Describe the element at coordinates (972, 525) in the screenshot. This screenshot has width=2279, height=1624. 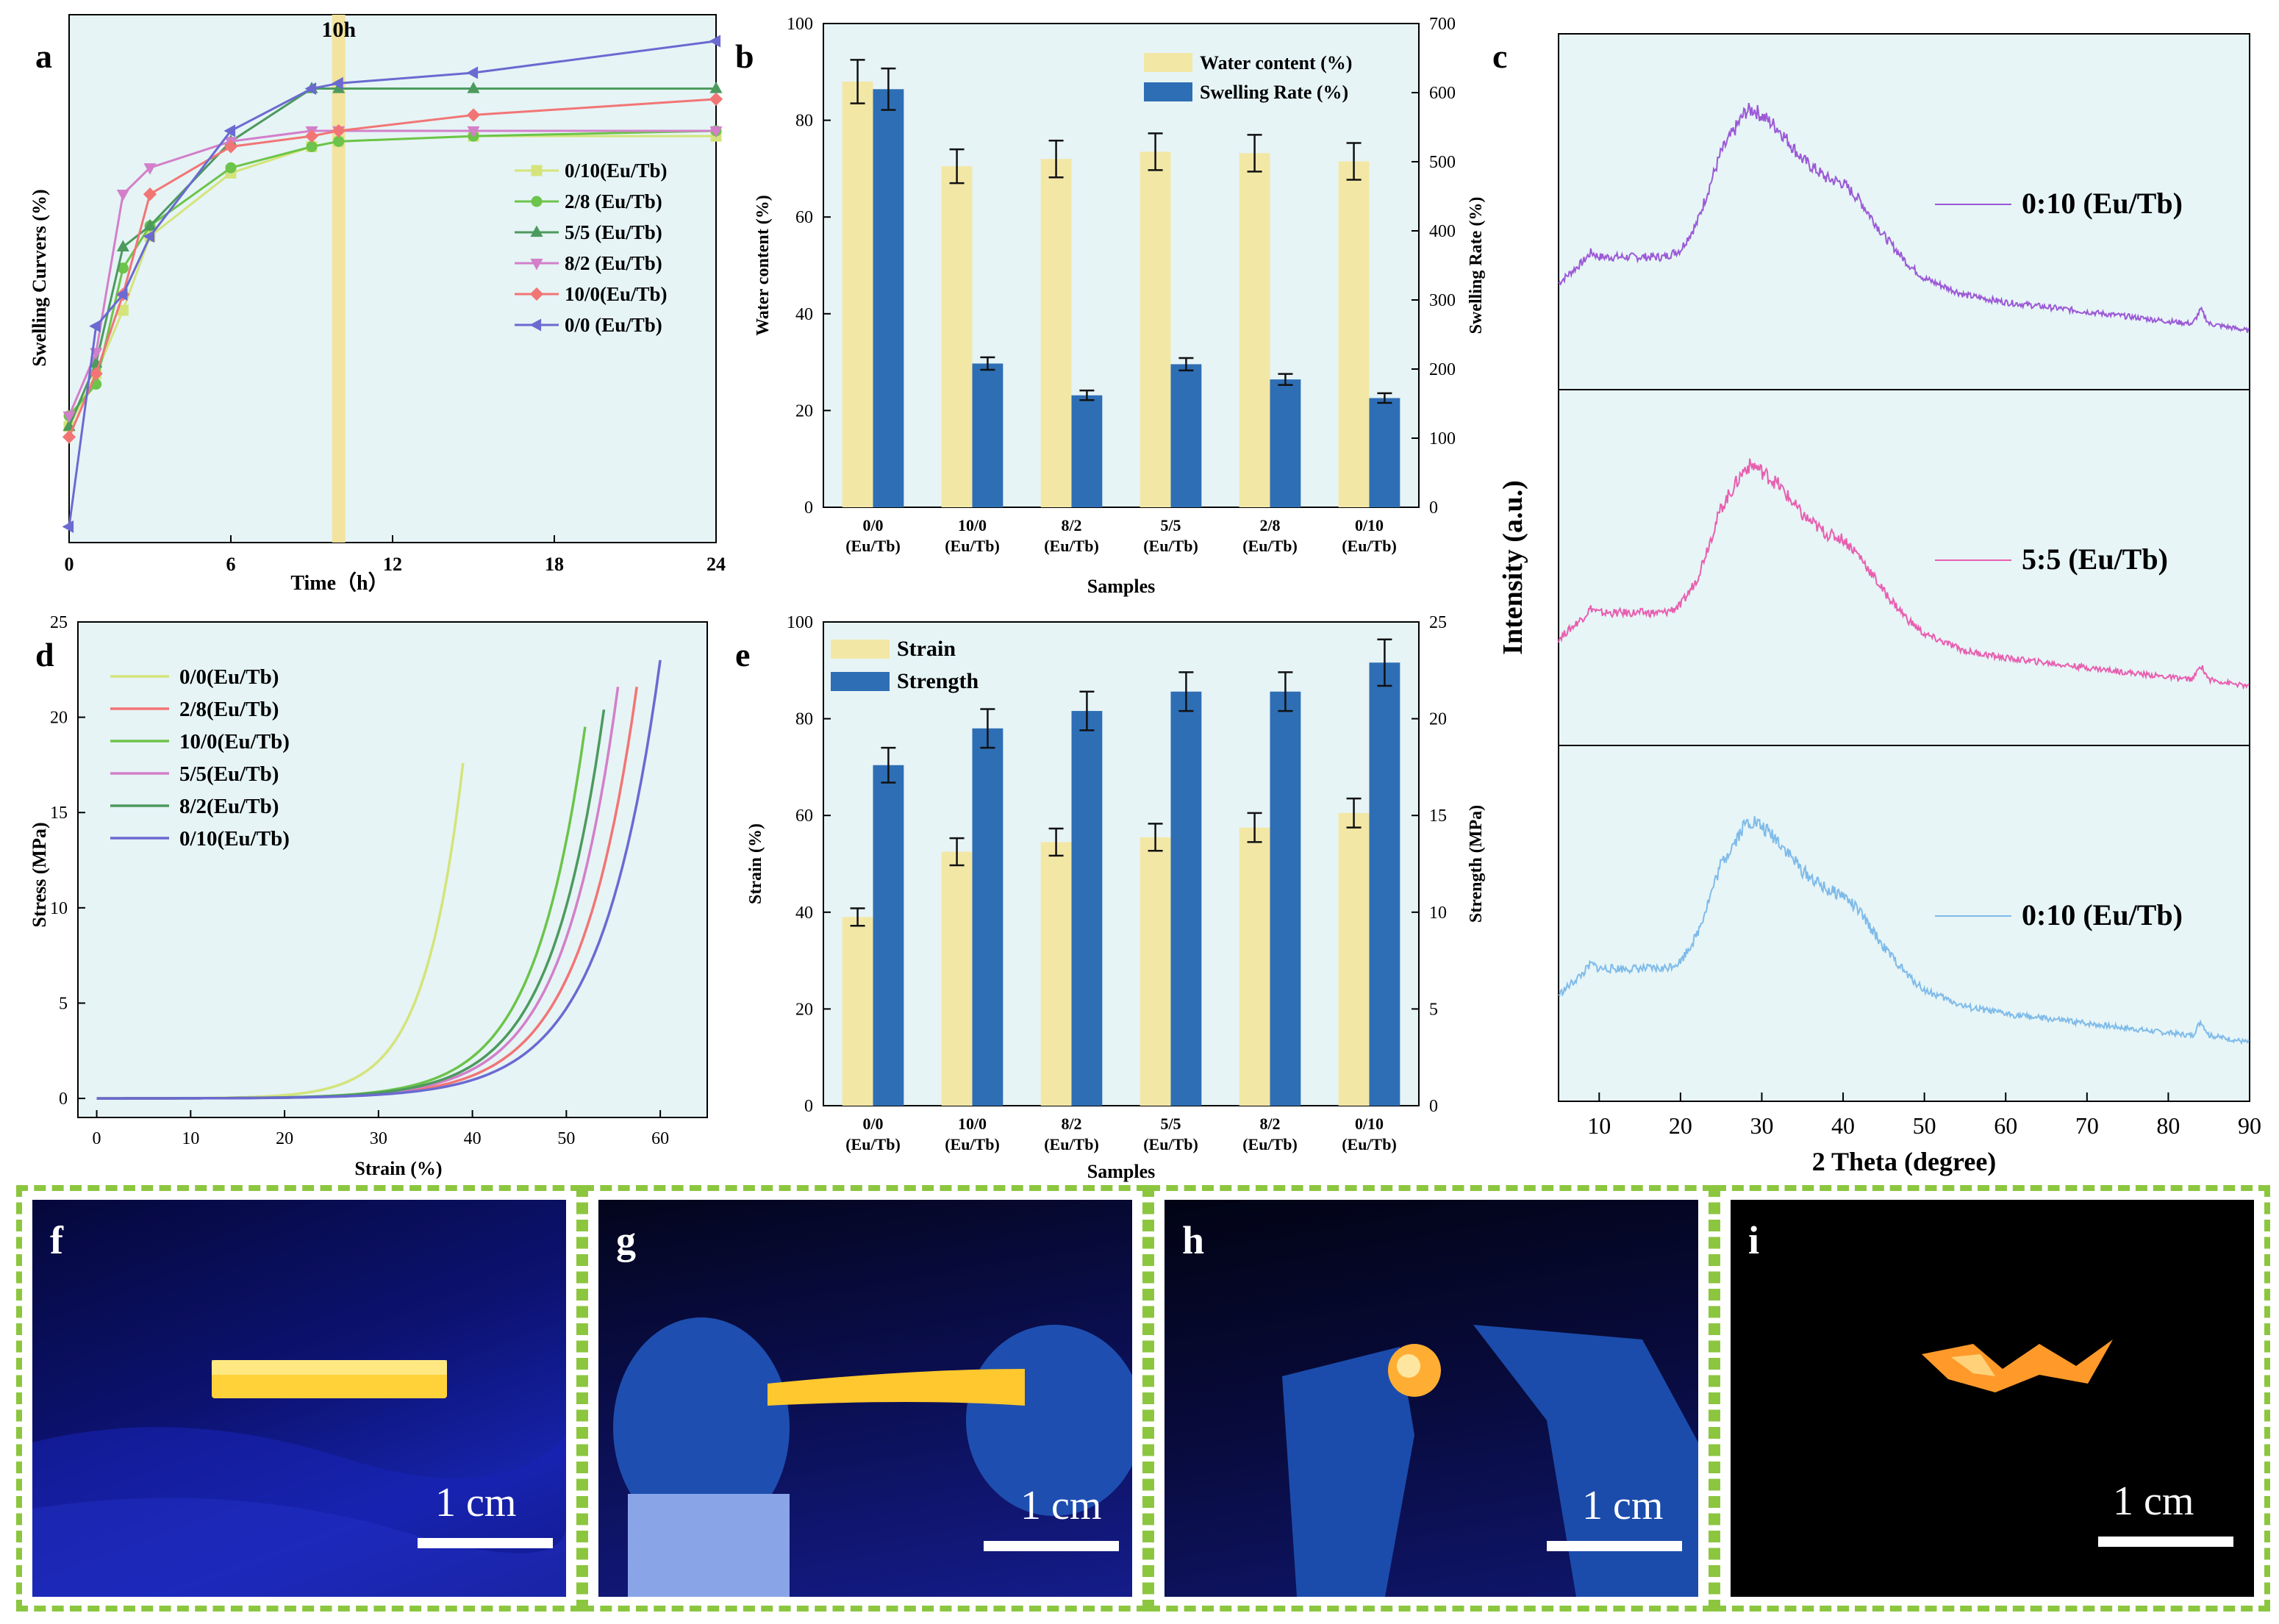
I see `x-tick-b: 10/0` at that location.